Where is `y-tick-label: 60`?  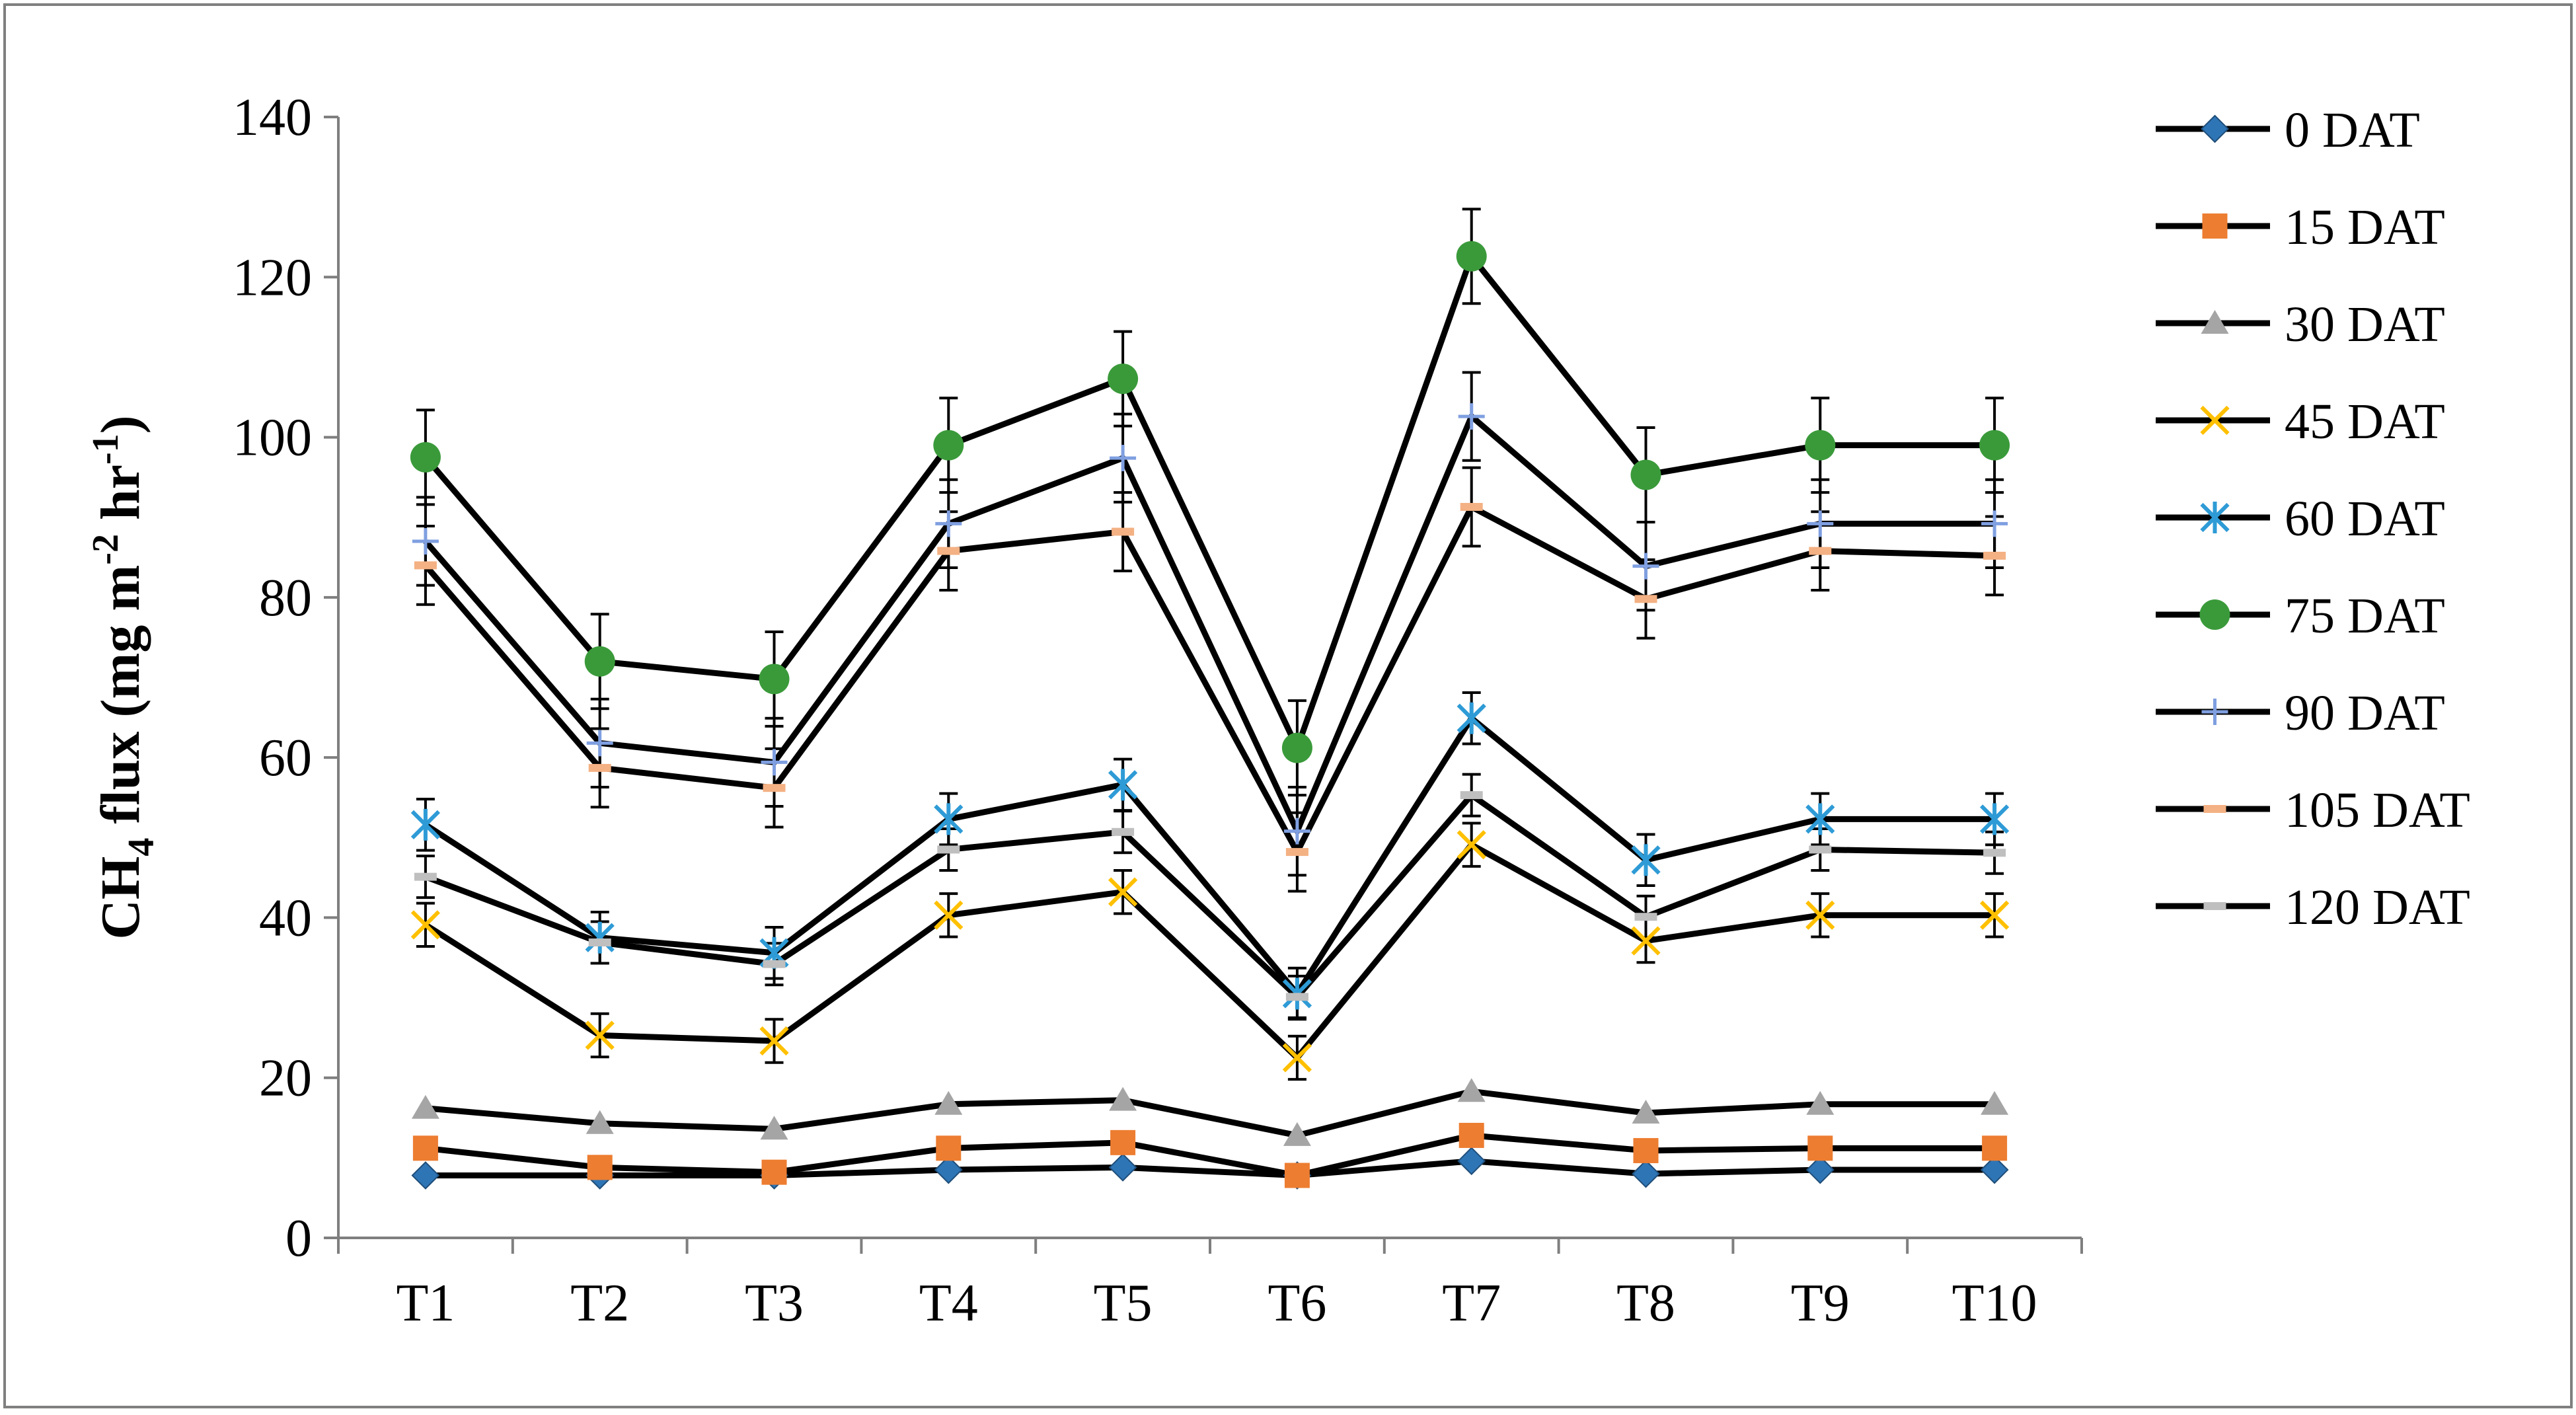 y-tick-label: 60 is located at coordinates (285, 758).